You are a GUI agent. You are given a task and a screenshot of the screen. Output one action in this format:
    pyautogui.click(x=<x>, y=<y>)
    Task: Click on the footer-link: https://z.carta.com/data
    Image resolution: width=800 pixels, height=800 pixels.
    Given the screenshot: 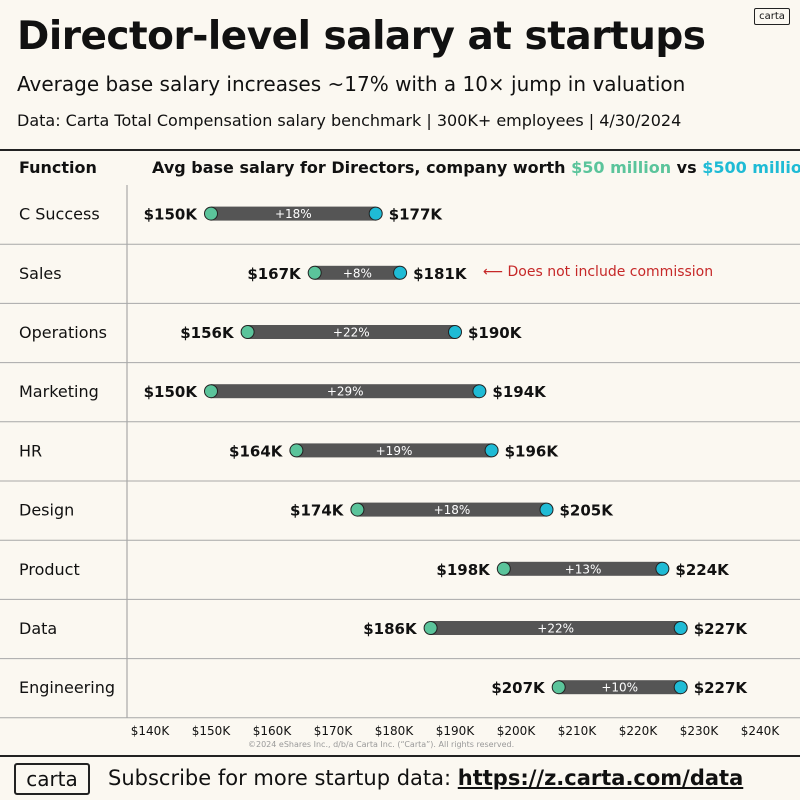 What is the action you would take?
    pyautogui.click(x=600, y=778)
    